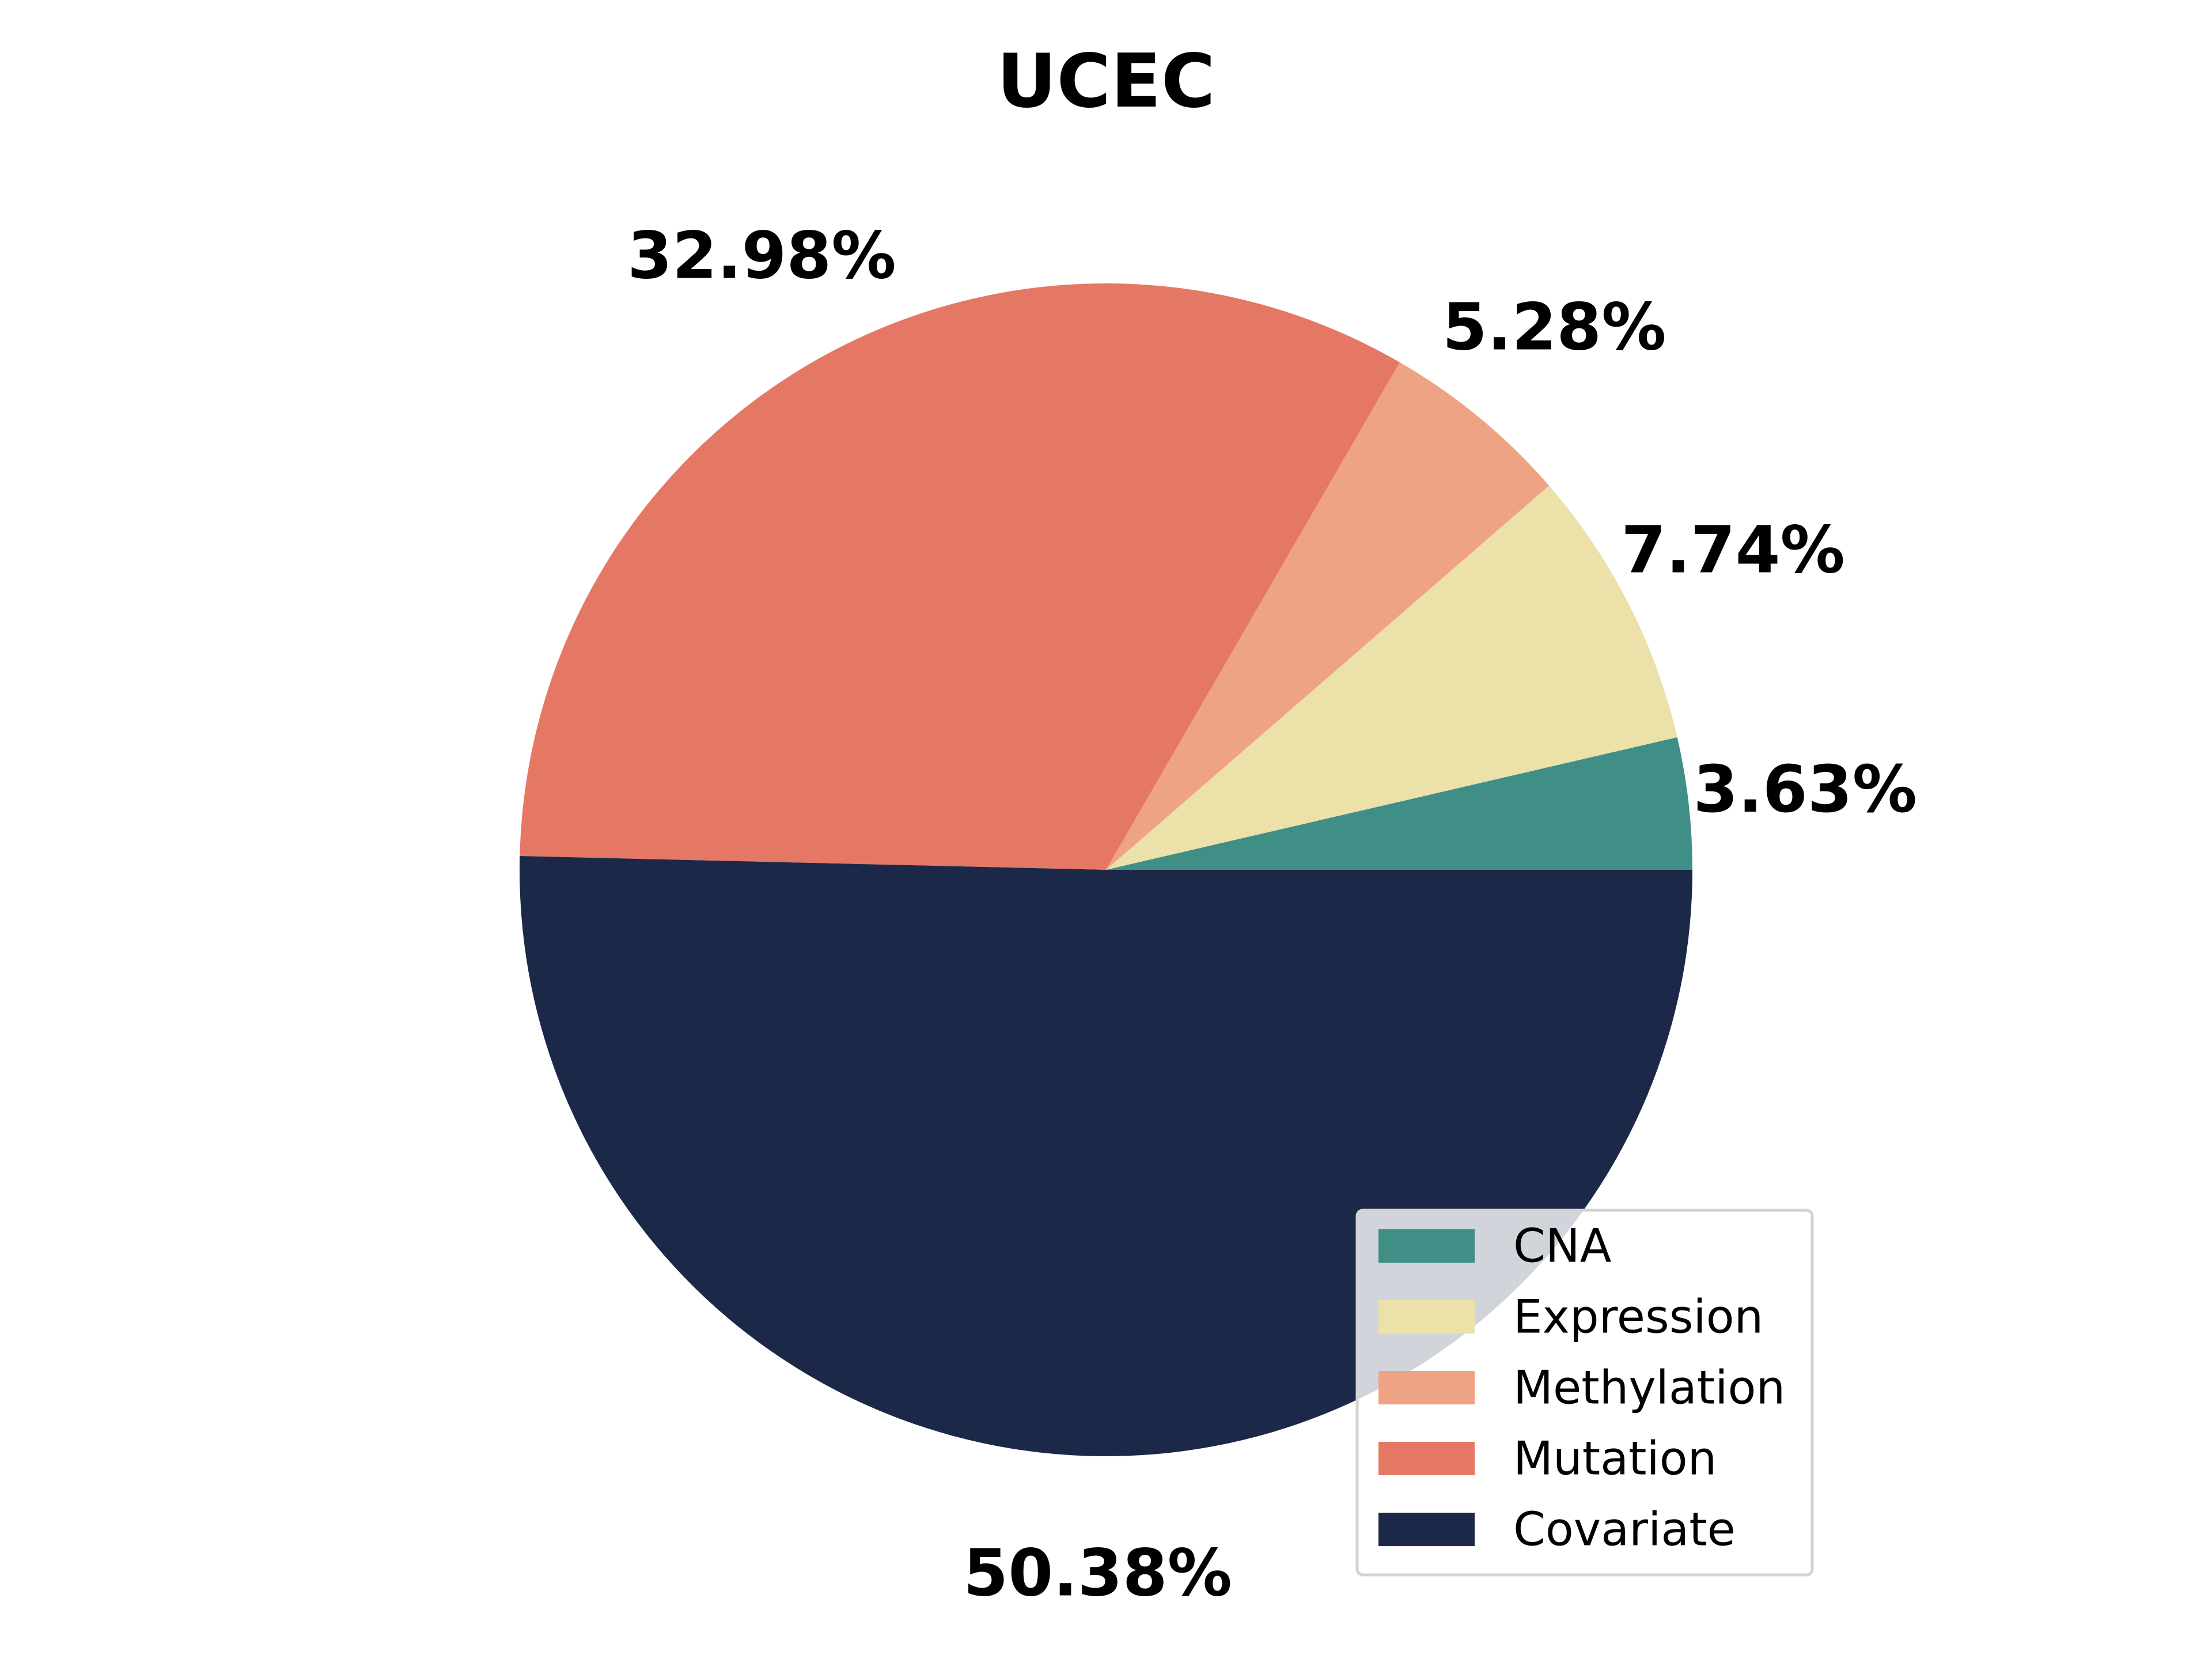  Describe the element at coordinates (1106, 81) in the screenshot. I see `chart-title: UCEC` at that location.